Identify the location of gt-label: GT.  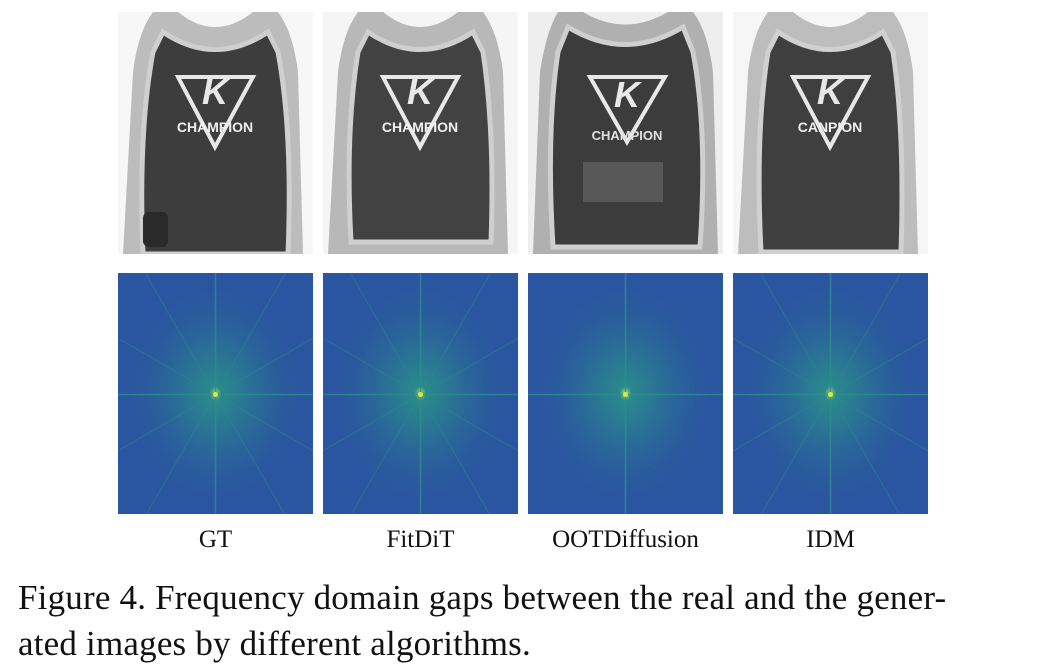
(215, 539).